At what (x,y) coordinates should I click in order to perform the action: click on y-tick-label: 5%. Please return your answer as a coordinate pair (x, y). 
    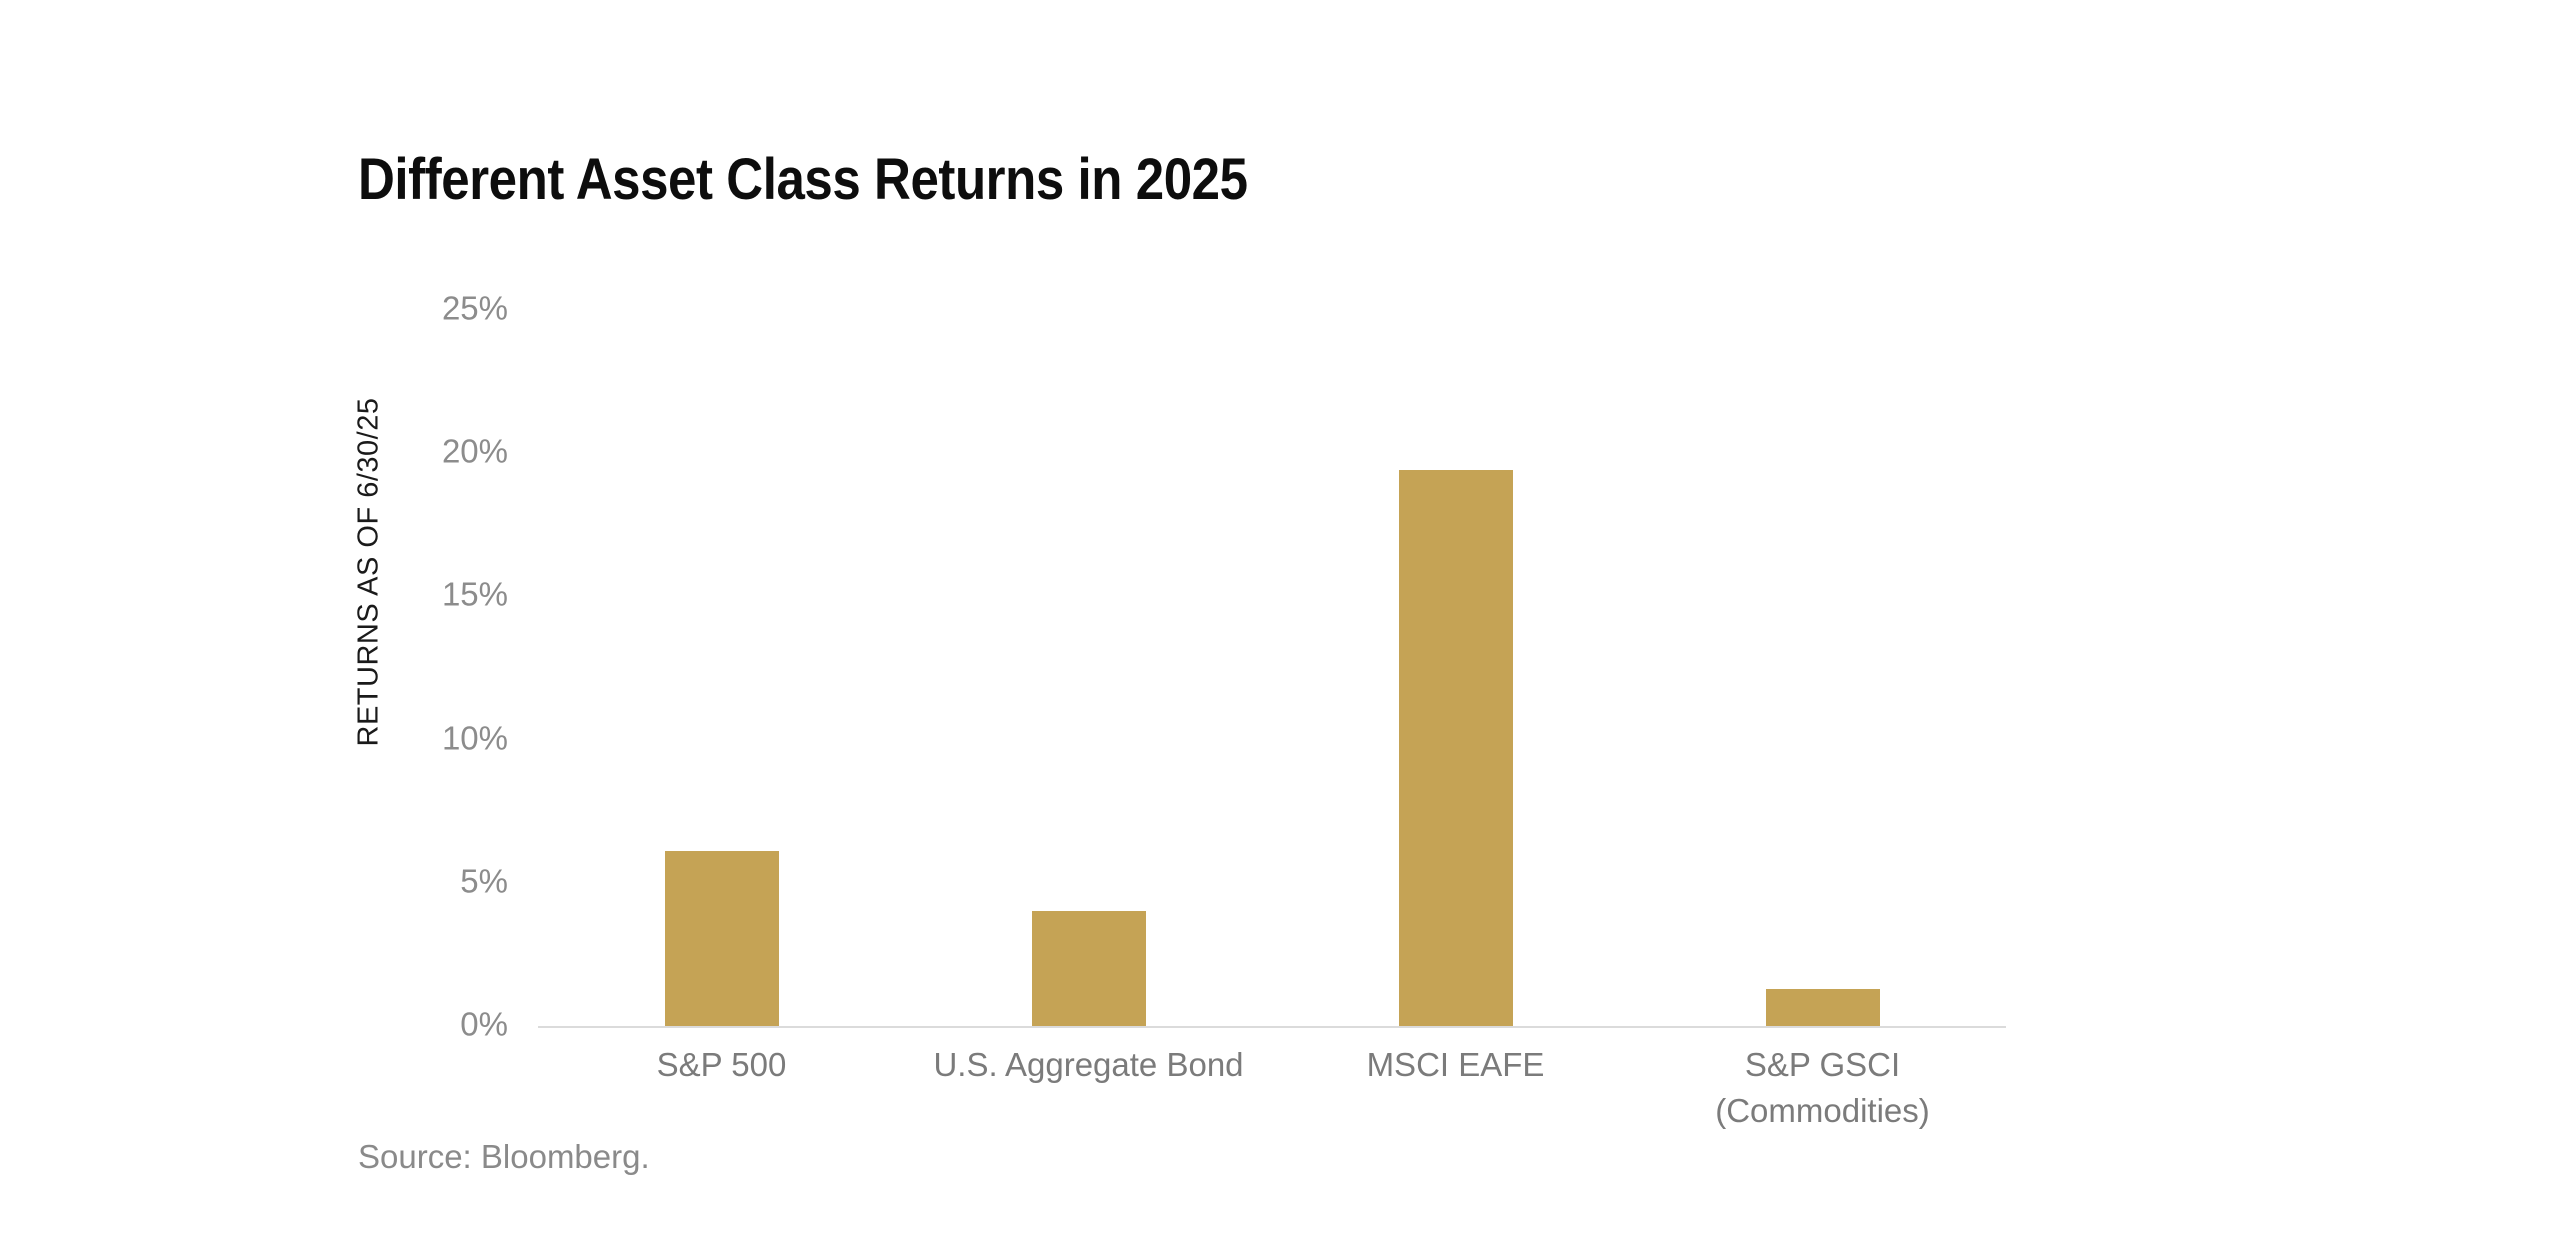
    Looking at the image, I should click on (484, 881).